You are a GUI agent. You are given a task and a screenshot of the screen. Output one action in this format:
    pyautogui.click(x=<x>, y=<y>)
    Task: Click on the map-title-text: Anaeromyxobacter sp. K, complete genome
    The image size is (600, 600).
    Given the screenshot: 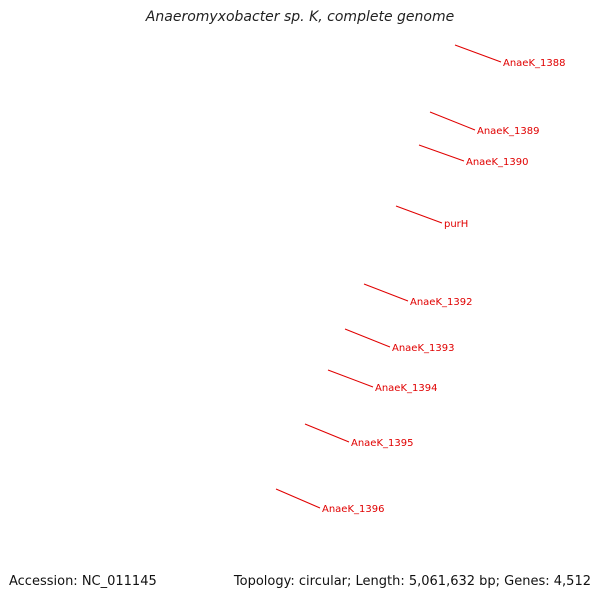 What is the action you would take?
    pyautogui.click(x=300, y=17)
    